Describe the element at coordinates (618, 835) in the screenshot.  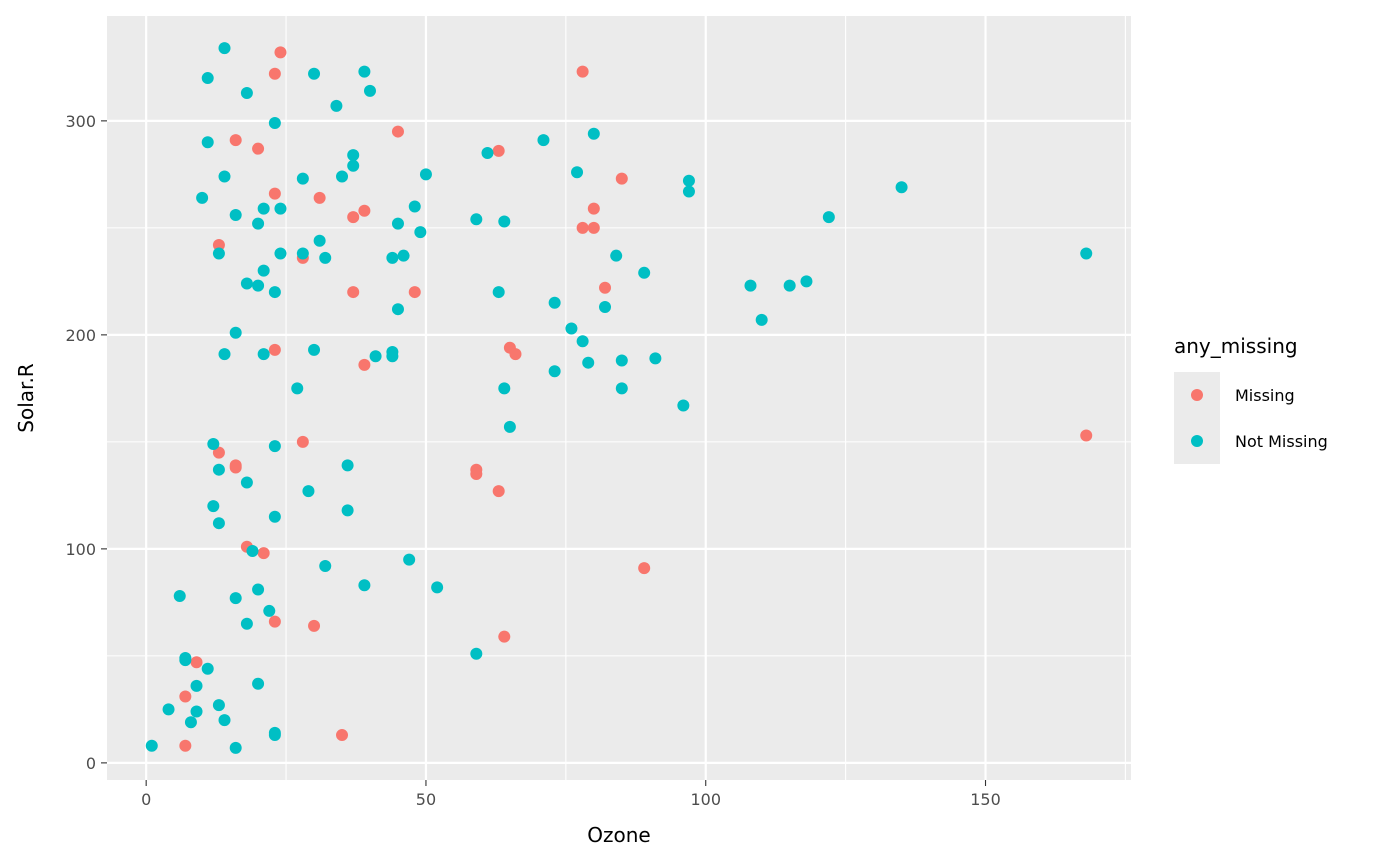
I see `x-axis-title: Ozone` at that location.